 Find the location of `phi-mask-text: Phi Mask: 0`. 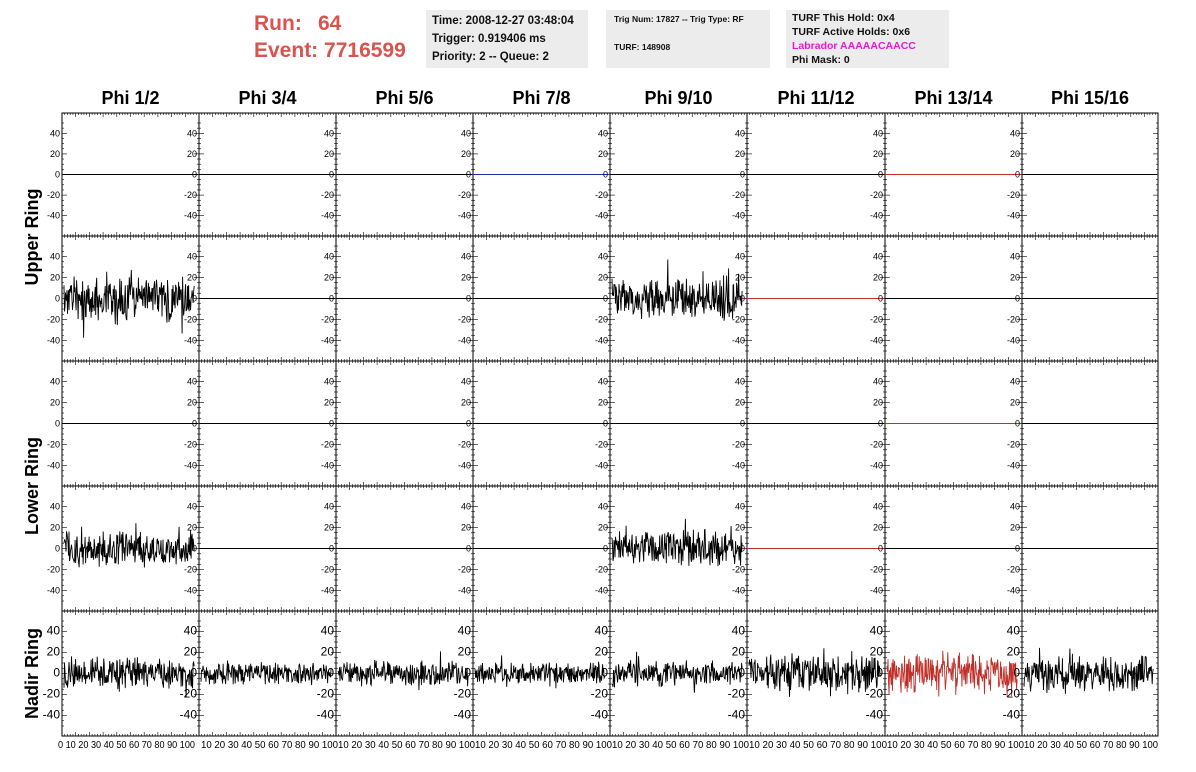

phi-mask-text: Phi Mask: 0 is located at coordinates (821, 60).